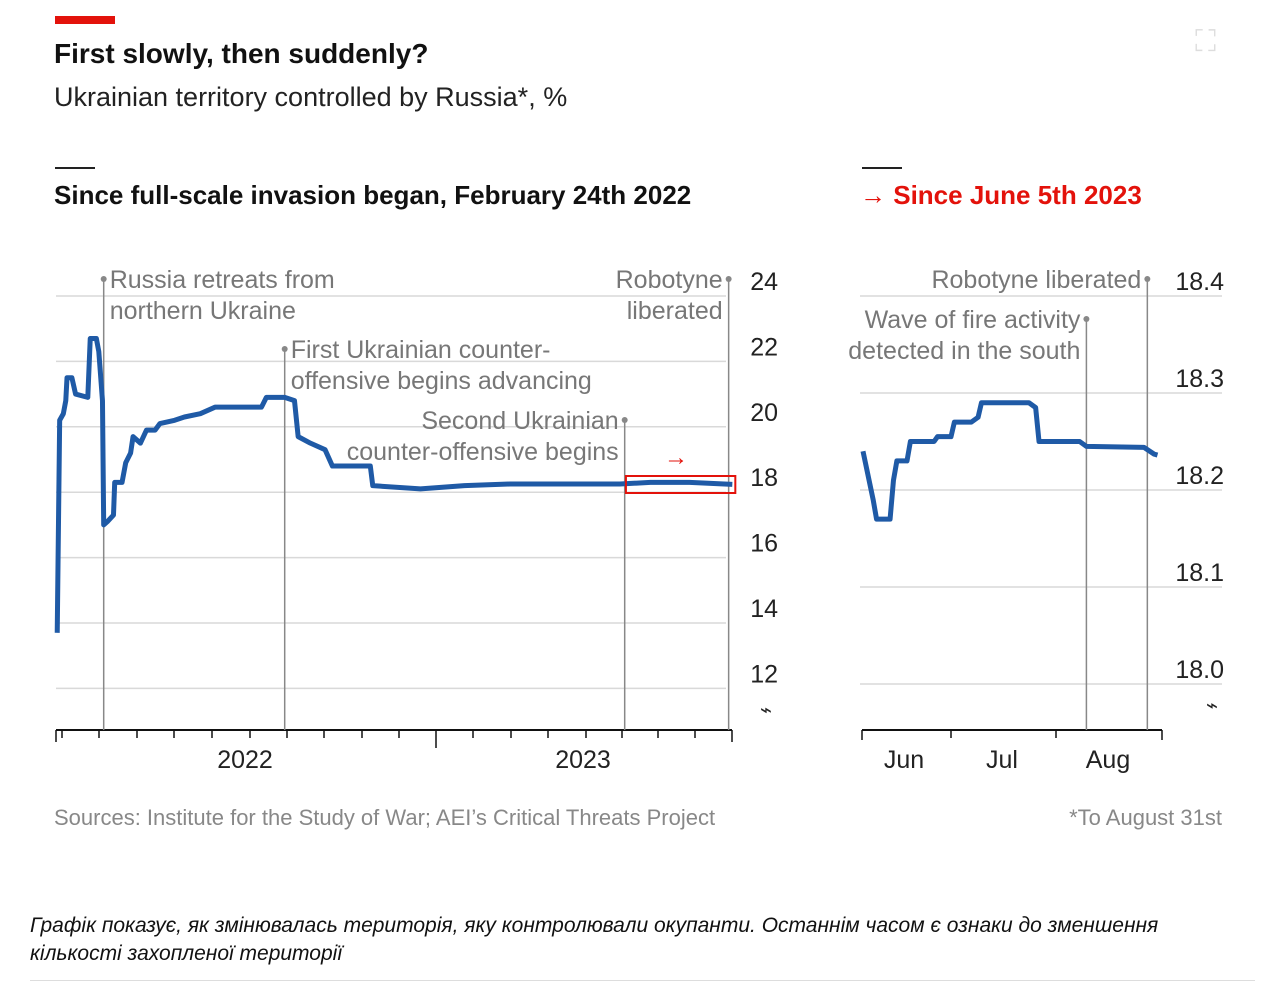 Image resolution: width=1280 pixels, height=985 pixels. What do you see at coordinates (764, 413) in the screenshot?
I see `y-tick-label: 20` at bounding box center [764, 413].